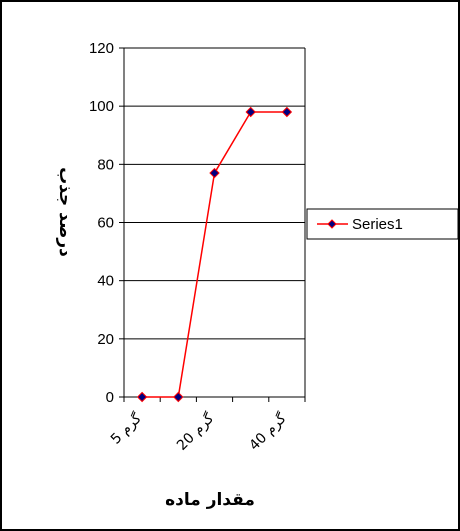 Image resolution: width=460 pixels, height=531 pixels. I want to click on legend-marker, so click(332, 224).